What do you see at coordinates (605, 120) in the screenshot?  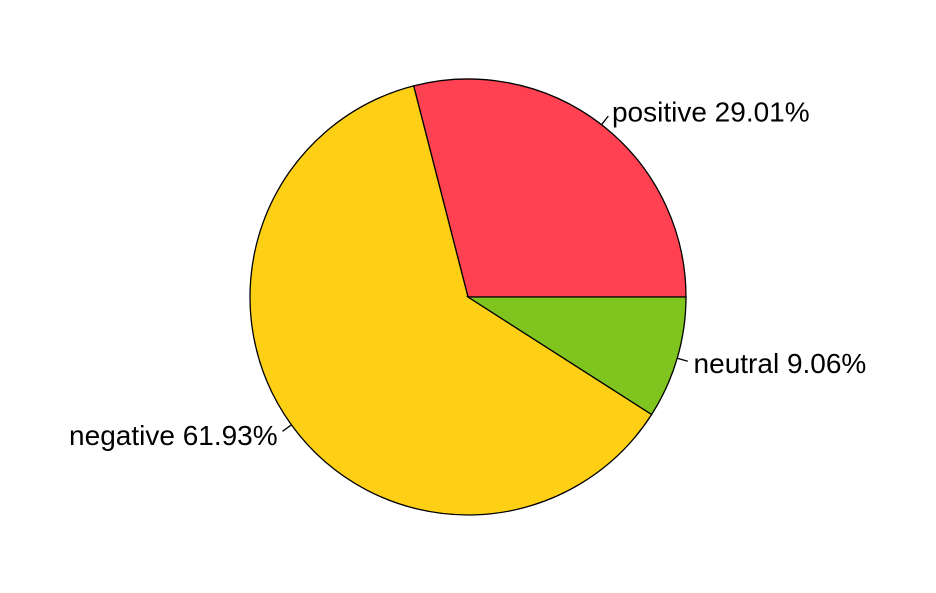 I see `label-tick-positive` at bounding box center [605, 120].